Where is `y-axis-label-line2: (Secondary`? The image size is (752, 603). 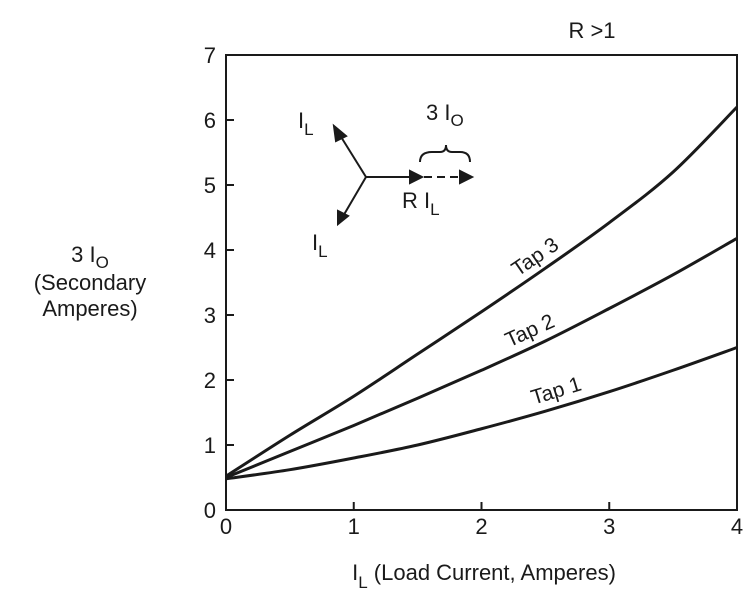 y-axis-label-line2: (Secondary is located at coordinates (90, 282).